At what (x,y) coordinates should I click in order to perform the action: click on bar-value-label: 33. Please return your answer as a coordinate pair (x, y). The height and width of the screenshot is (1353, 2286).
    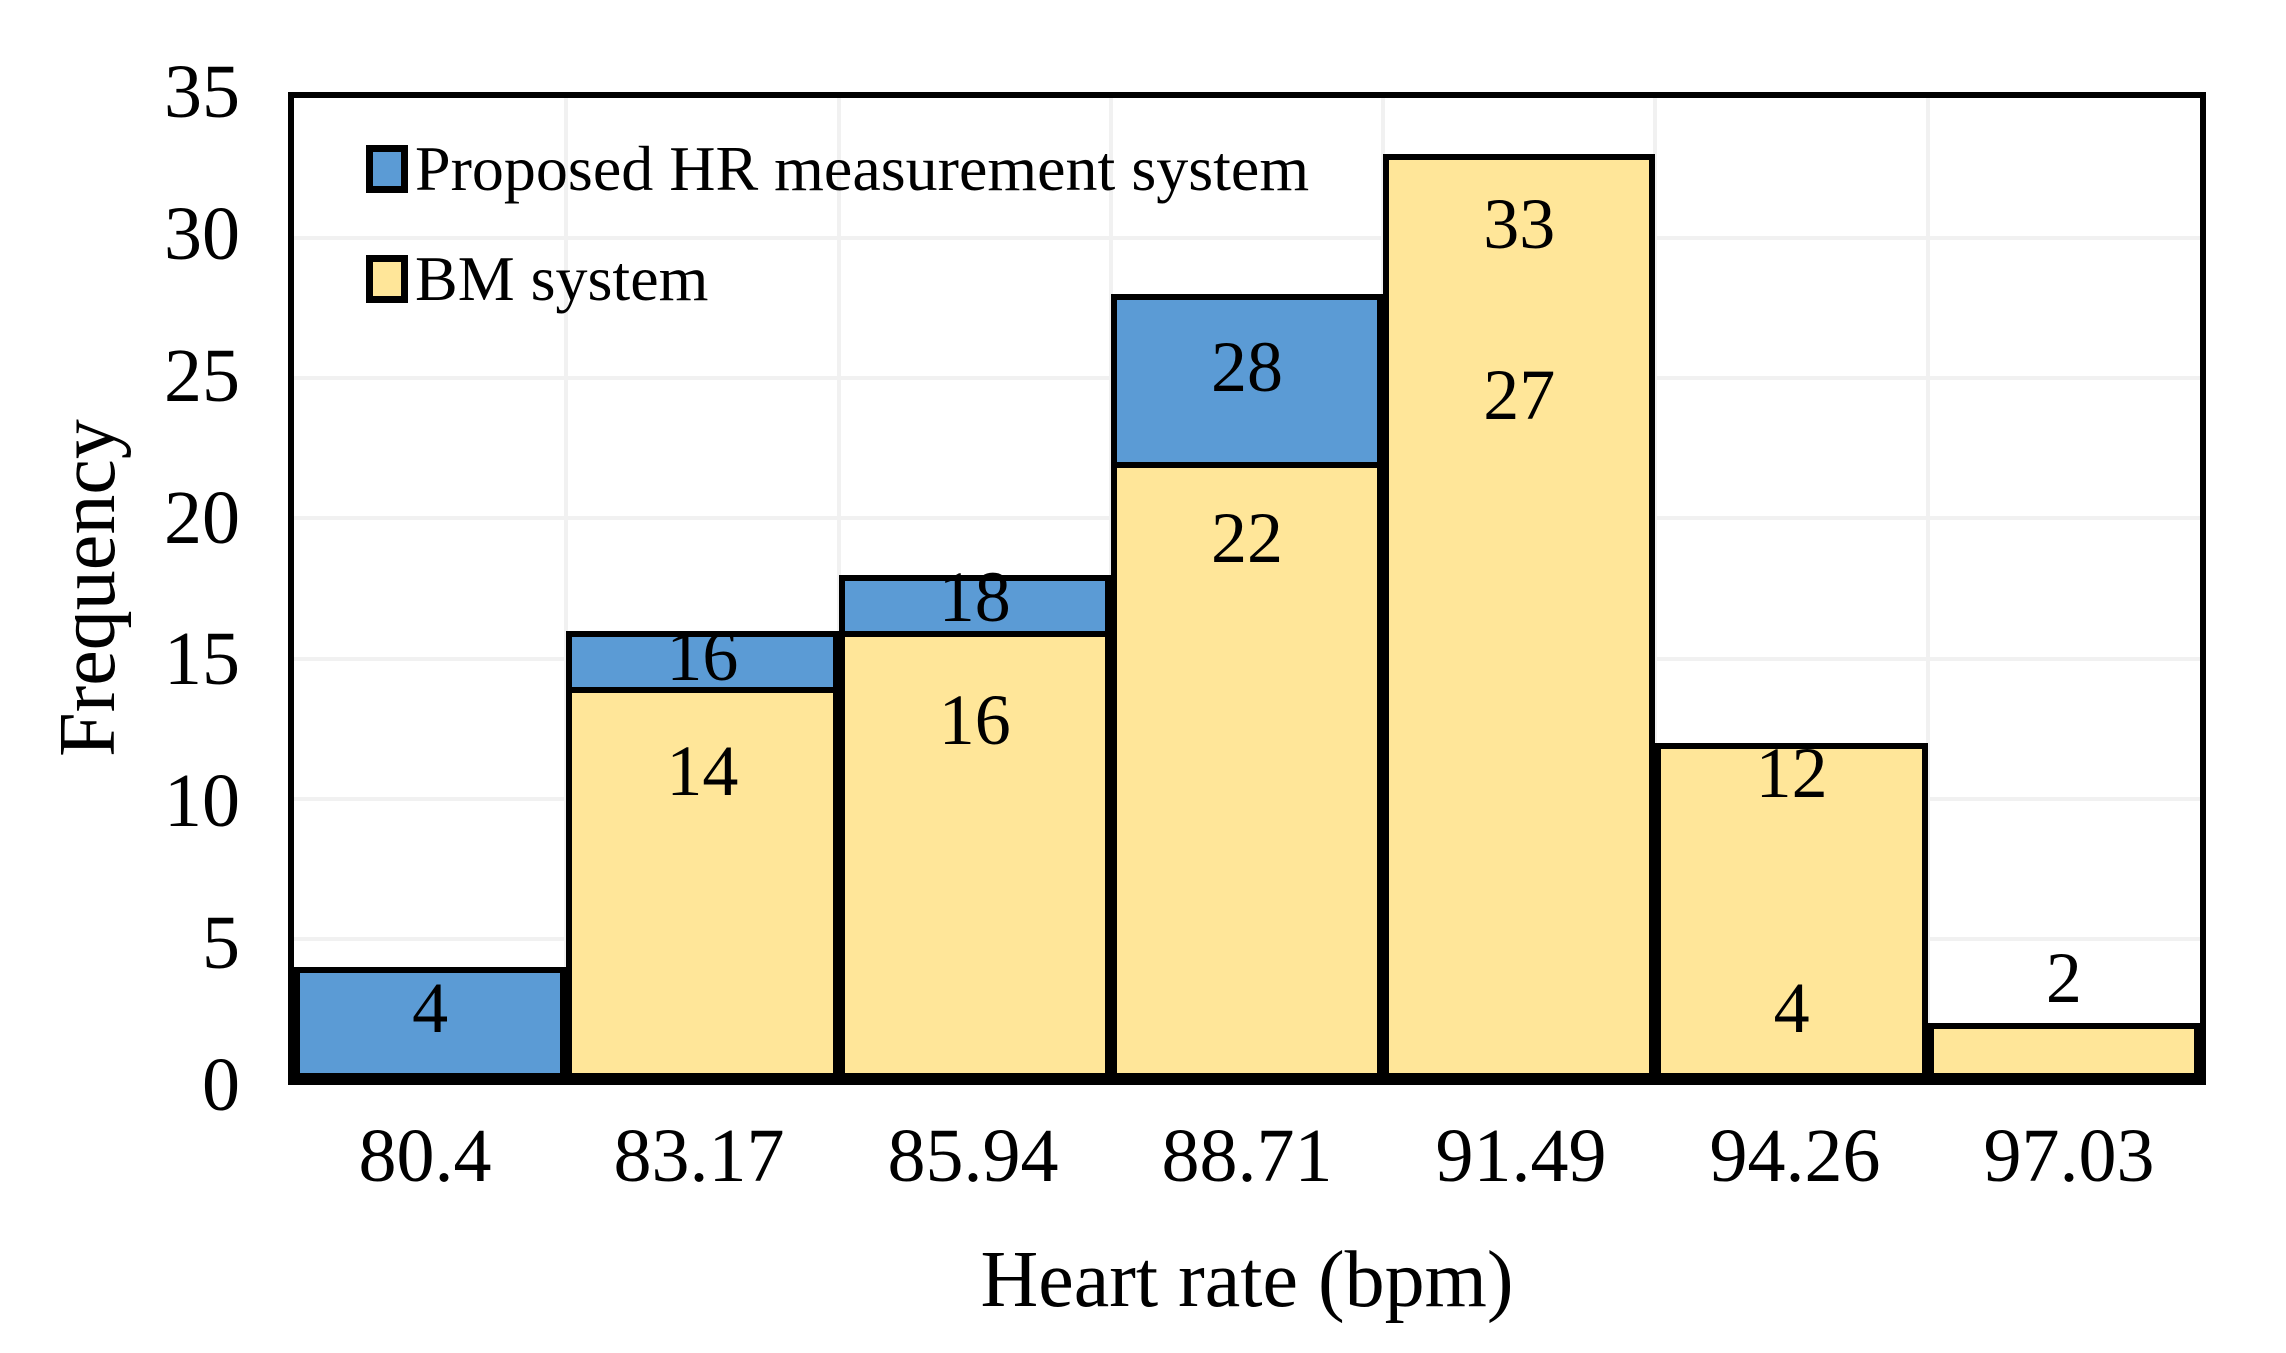
    Looking at the image, I should click on (1519, 224).